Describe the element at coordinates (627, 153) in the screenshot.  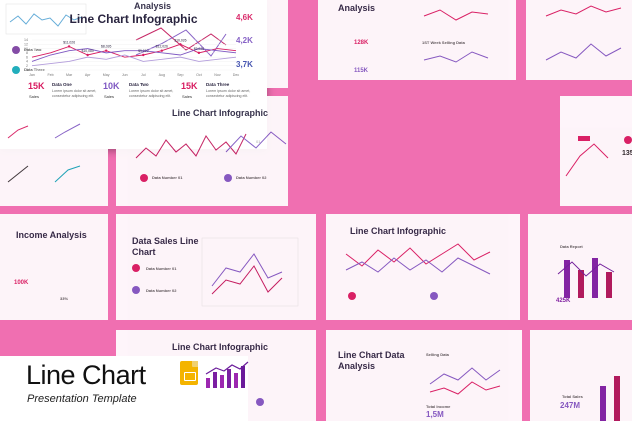
I see `stat-value: 135` at that location.